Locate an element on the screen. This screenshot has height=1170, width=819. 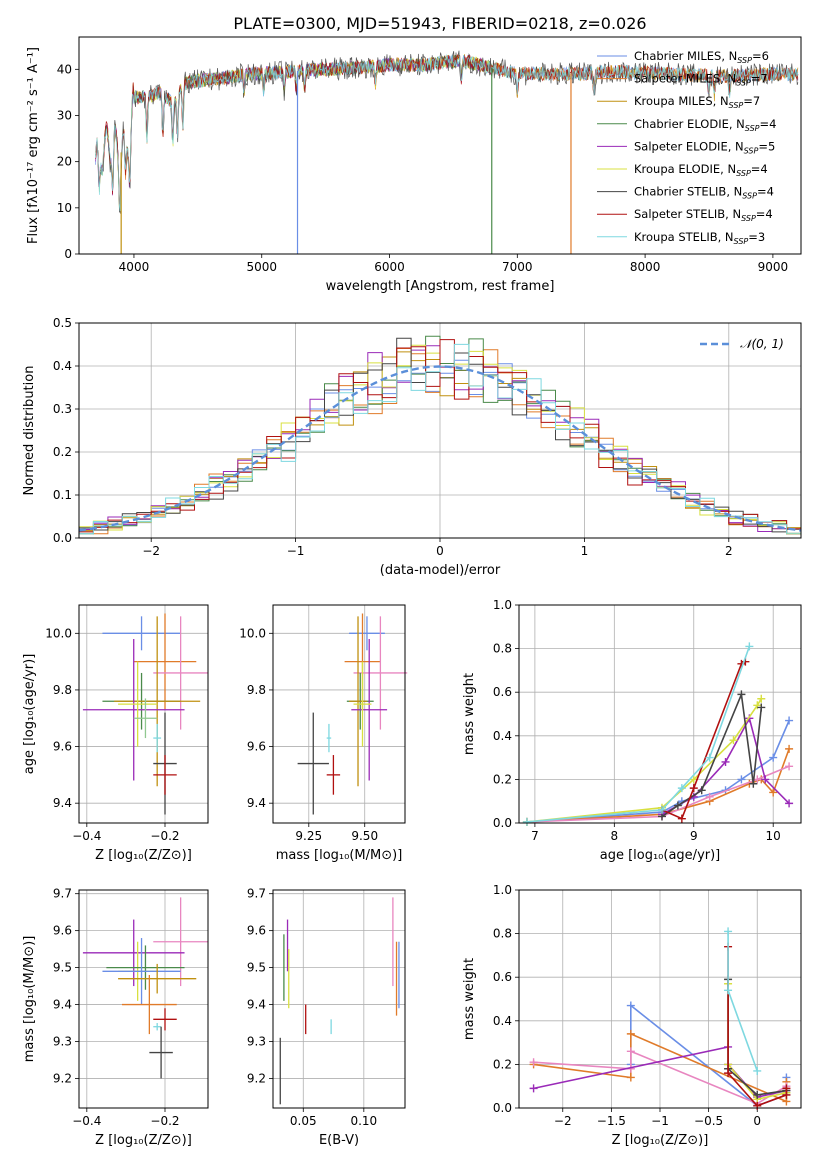
x-tick-label: 0.05 is located at coordinates (303, 1121).